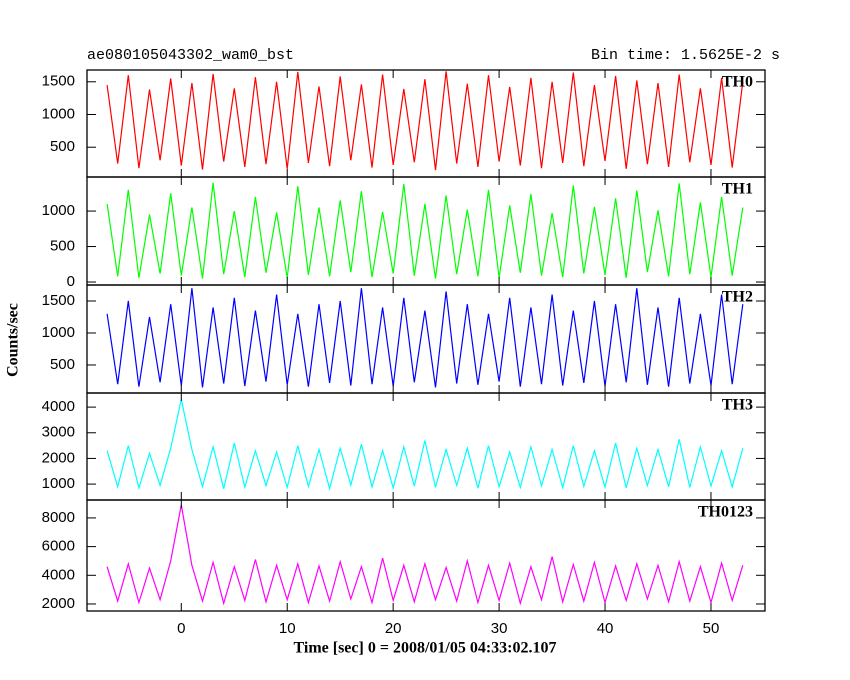 The image size is (850, 680). Describe the element at coordinates (58, 517) in the screenshot. I see `y-tick-label: 8000` at that location.